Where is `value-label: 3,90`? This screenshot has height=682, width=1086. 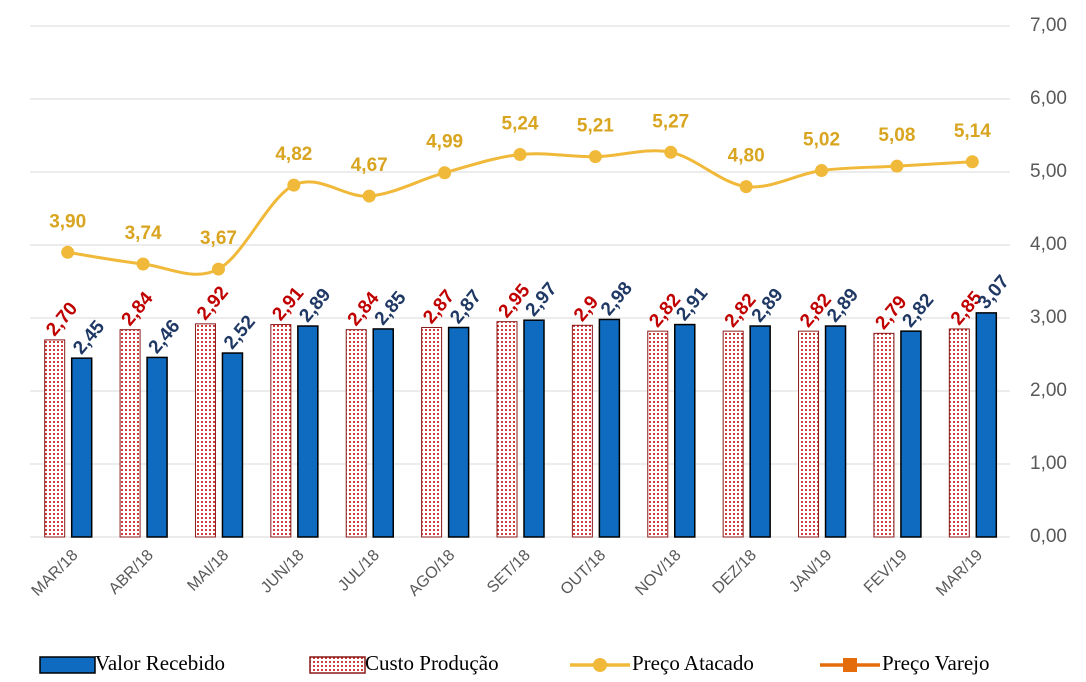 value-label: 3,90 is located at coordinates (67, 221).